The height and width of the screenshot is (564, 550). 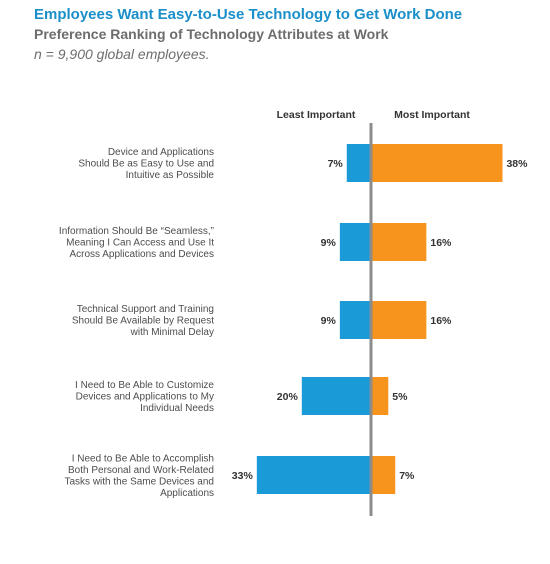 I want to click on category-label: Individual Needs, so click(x=177, y=408).